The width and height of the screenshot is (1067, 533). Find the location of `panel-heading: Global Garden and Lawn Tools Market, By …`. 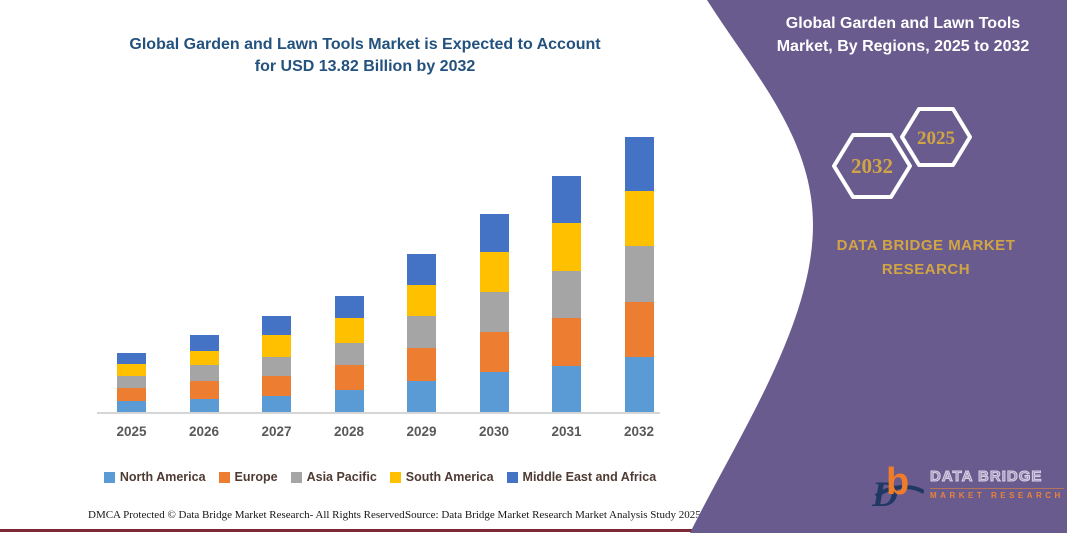

panel-heading: Global Garden and Lawn Tools Market, By … is located at coordinates (903, 35).